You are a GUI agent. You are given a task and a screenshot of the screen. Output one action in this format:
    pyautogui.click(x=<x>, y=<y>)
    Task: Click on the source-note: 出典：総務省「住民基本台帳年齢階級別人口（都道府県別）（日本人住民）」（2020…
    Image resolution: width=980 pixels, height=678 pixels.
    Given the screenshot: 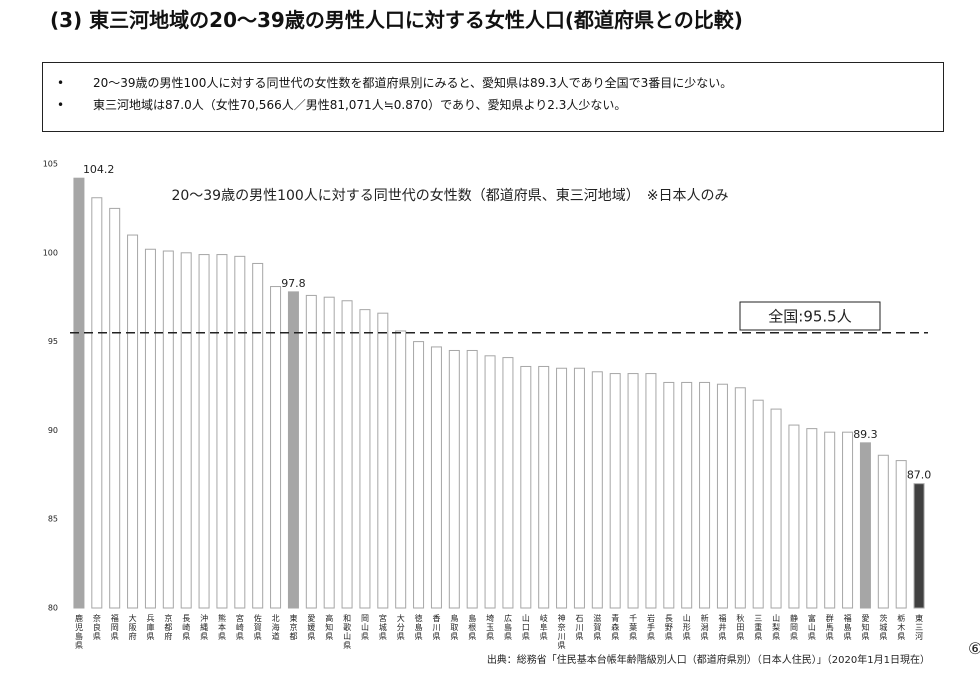 What is the action you would take?
    pyautogui.click(x=708, y=659)
    